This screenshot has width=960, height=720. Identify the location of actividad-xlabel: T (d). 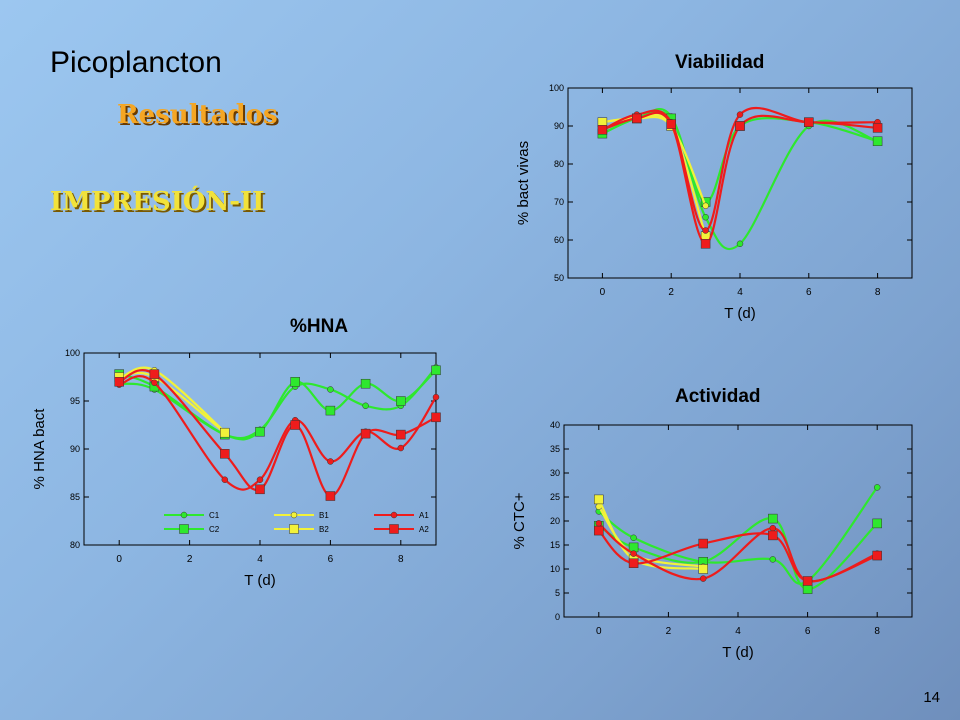
(737, 652).